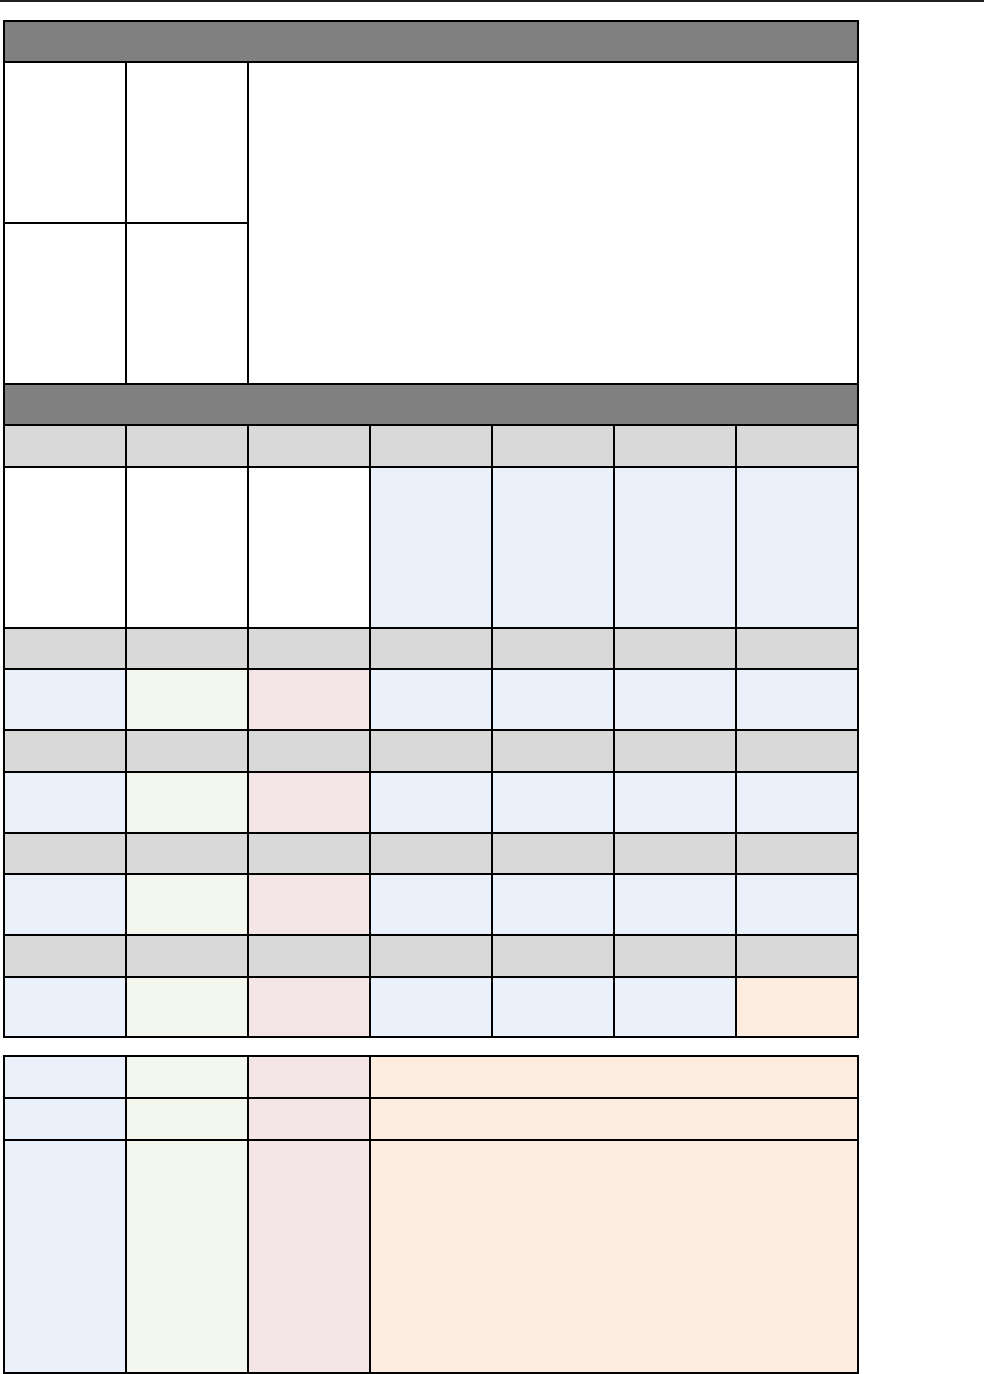 Image resolution: width=984 pixels, height=1374 pixels. What do you see at coordinates (492, 1) in the screenshot?
I see `page-top-rule` at bounding box center [492, 1].